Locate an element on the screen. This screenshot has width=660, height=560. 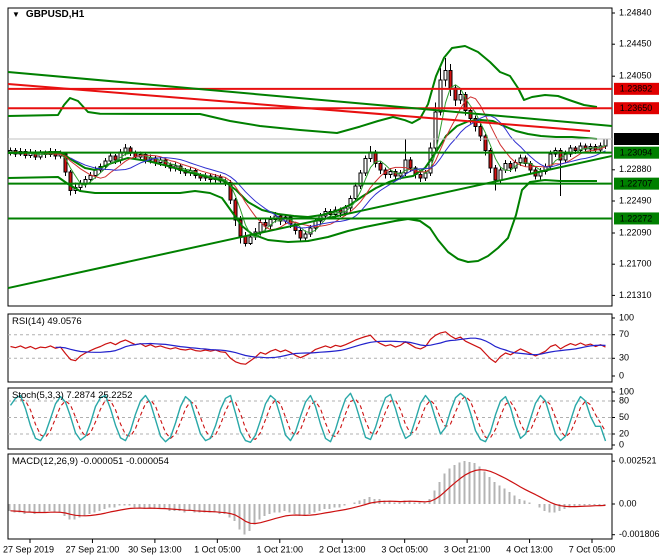
rsi-axis-label: 70 is located at coordinates (624, 334).